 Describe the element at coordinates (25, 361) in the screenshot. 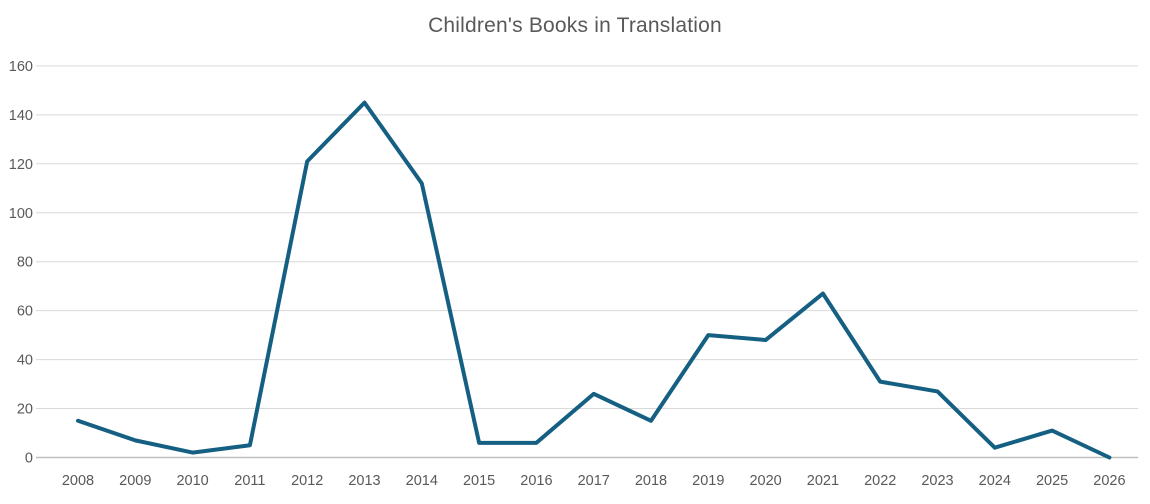

I see `y-tick-label: 40` at that location.